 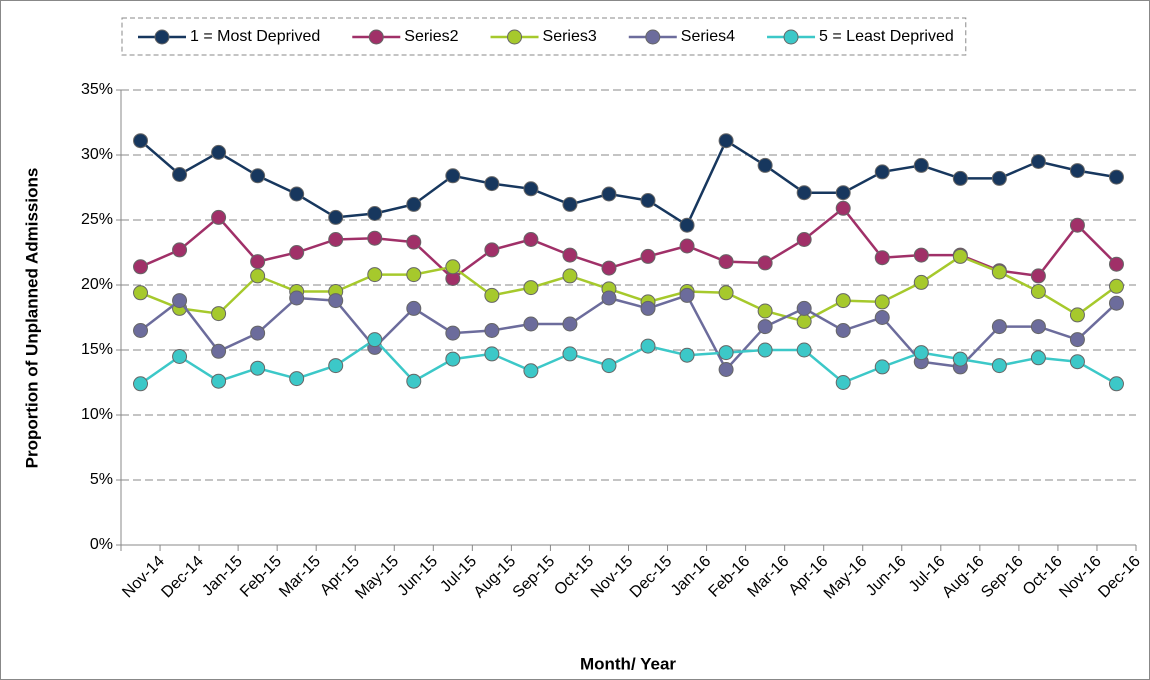 I want to click on y-tick-label: 10%, so click(x=97, y=414).